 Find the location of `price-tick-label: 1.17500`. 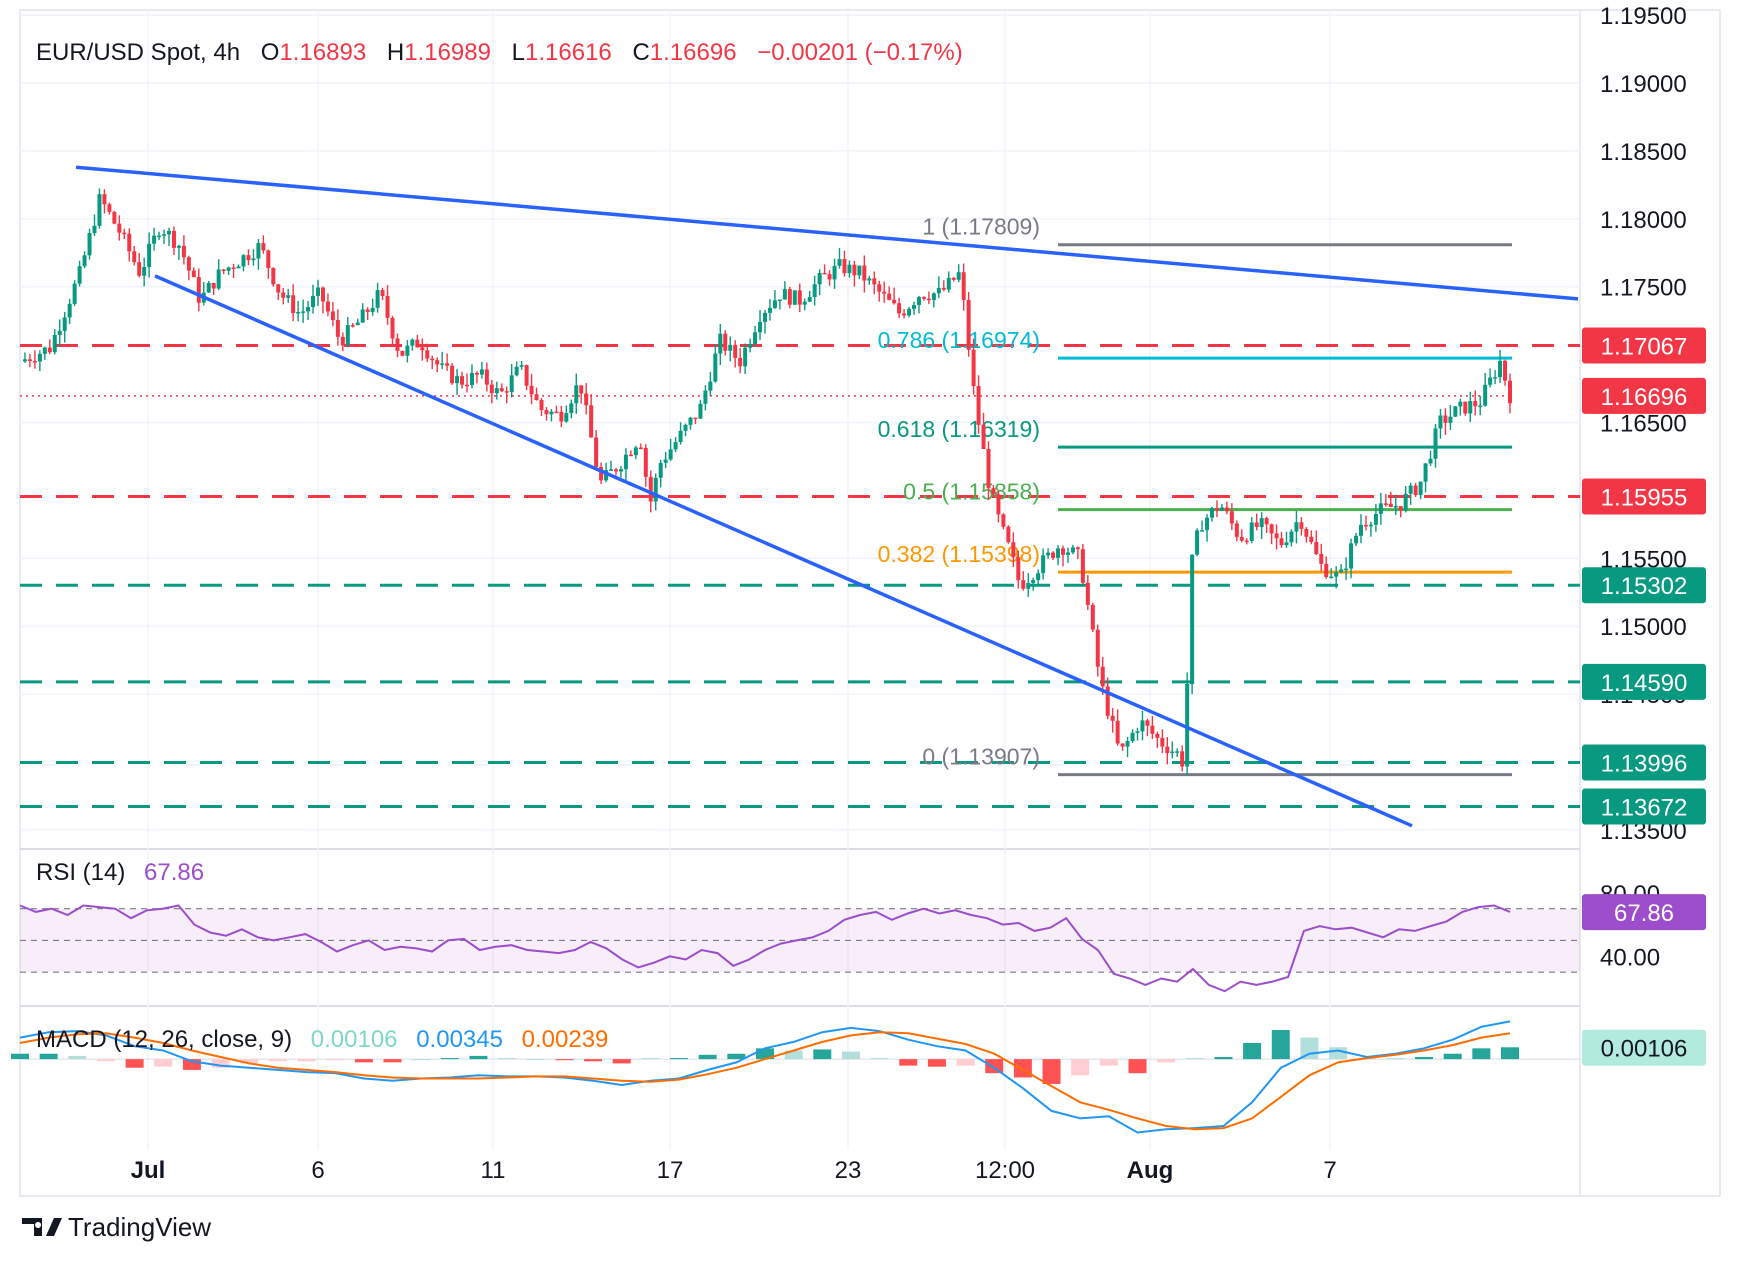

price-tick-label: 1.17500 is located at coordinates (1643, 288).